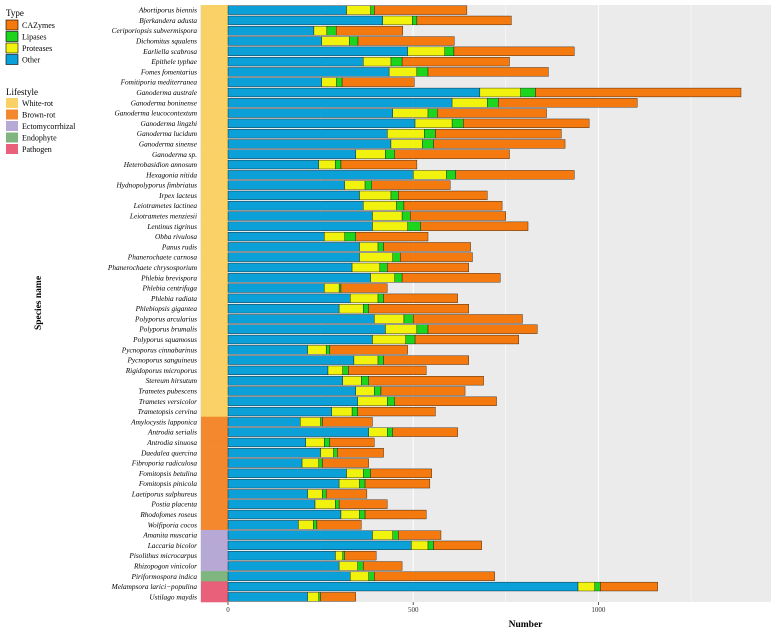 The width and height of the screenshot is (776, 634). I want to click on bar-cazymes-stereum-hirsutum, so click(426, 381).